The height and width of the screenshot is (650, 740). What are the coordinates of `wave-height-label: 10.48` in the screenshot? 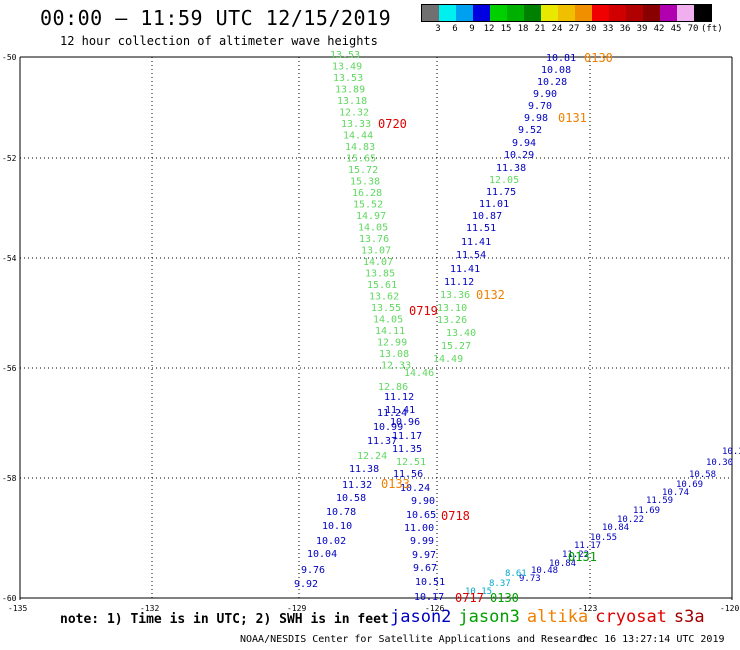 It's located at (544, 571).